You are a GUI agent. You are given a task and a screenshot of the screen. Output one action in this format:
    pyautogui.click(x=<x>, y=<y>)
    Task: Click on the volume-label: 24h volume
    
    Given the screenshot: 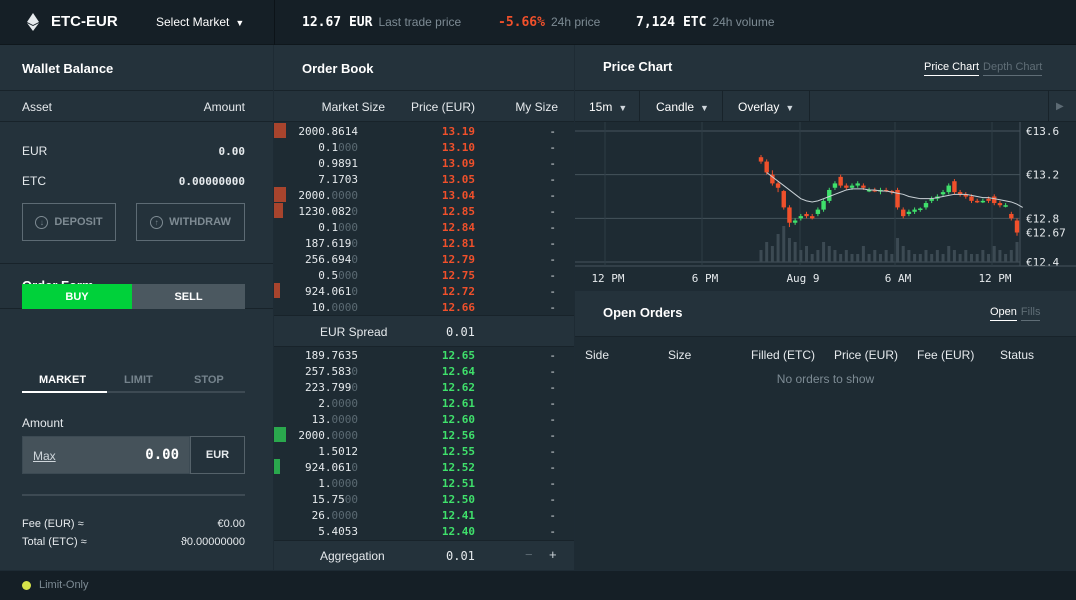 What is the action you would take?
    pyautogui.click(x=743, y=22)
    